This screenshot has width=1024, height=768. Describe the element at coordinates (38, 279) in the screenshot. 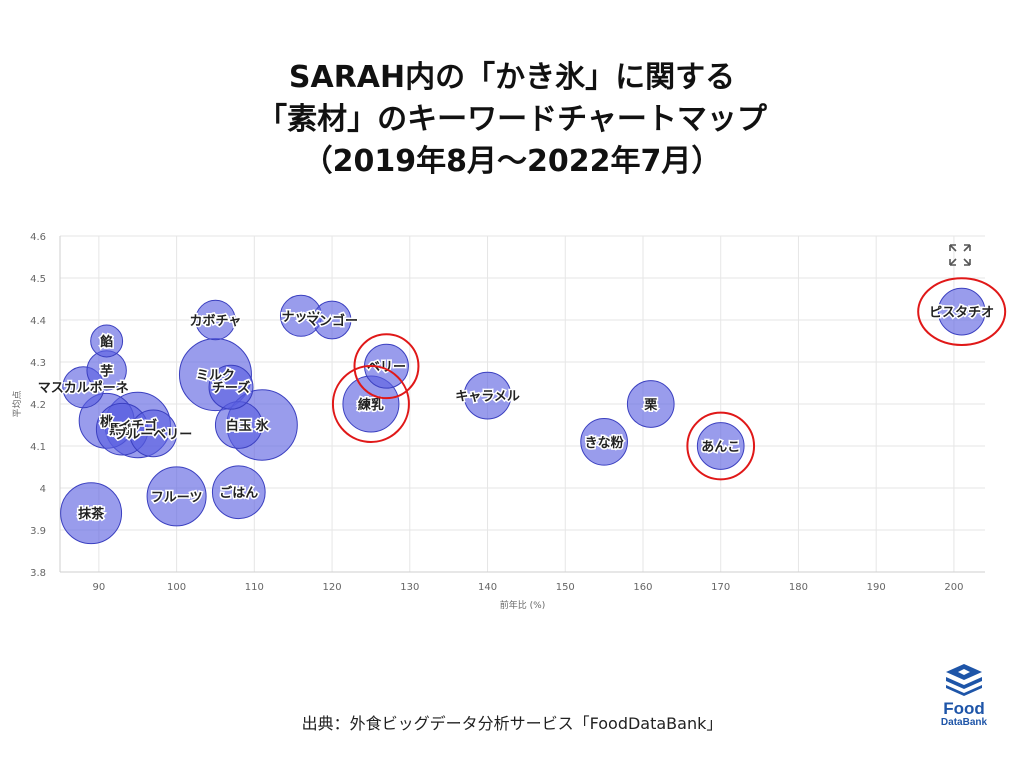

I see `y-tick-label: 4.5` at that location.